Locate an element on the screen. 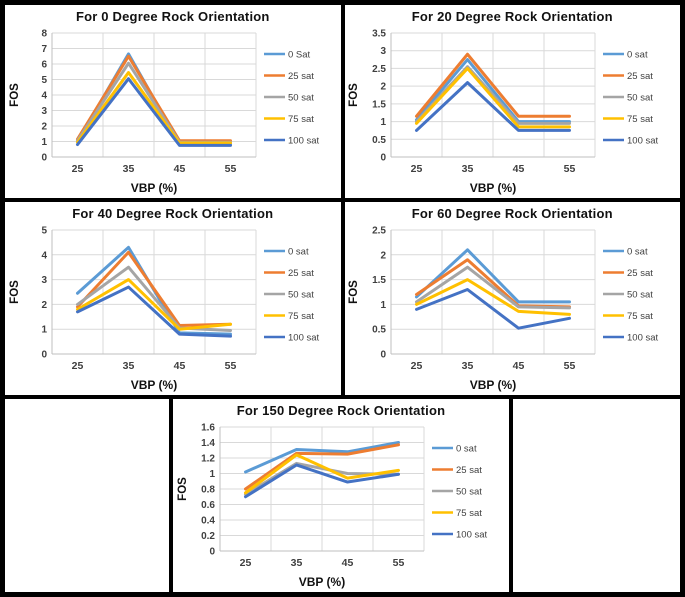 Image resolution: width=685 pixels, height=597 pixels. chart-title-40-degree: For 40 Degree Rock Orientation is located at coordinates (173, 213).